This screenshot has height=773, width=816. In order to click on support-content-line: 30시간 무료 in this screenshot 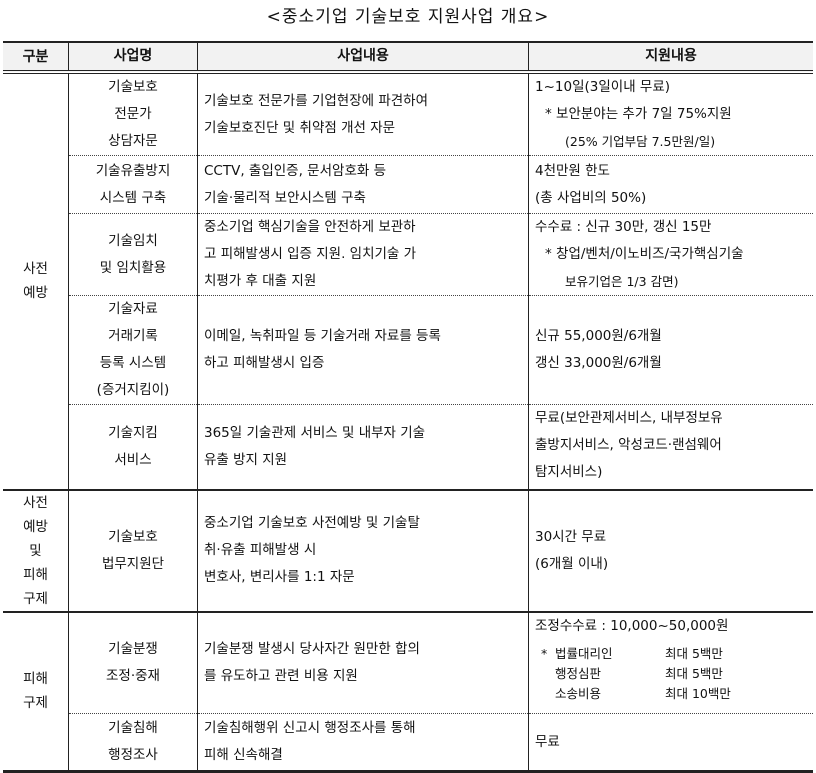, I will do `click(571, 536)`.